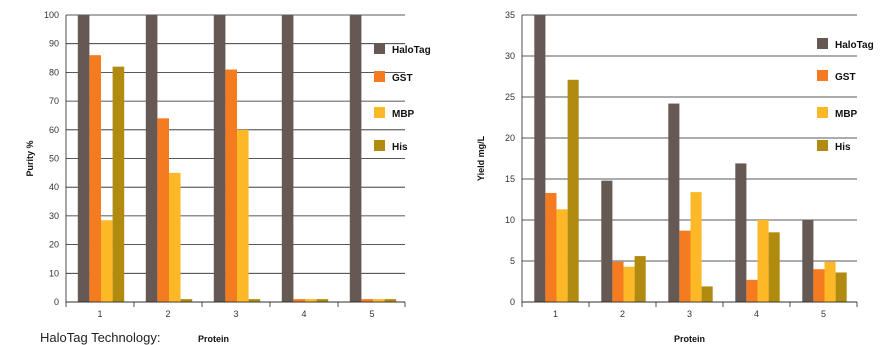 Image resolution: width=881 pixels, height=345 pixels. I want to click on y-tick-label: 70, so click(54, 101).